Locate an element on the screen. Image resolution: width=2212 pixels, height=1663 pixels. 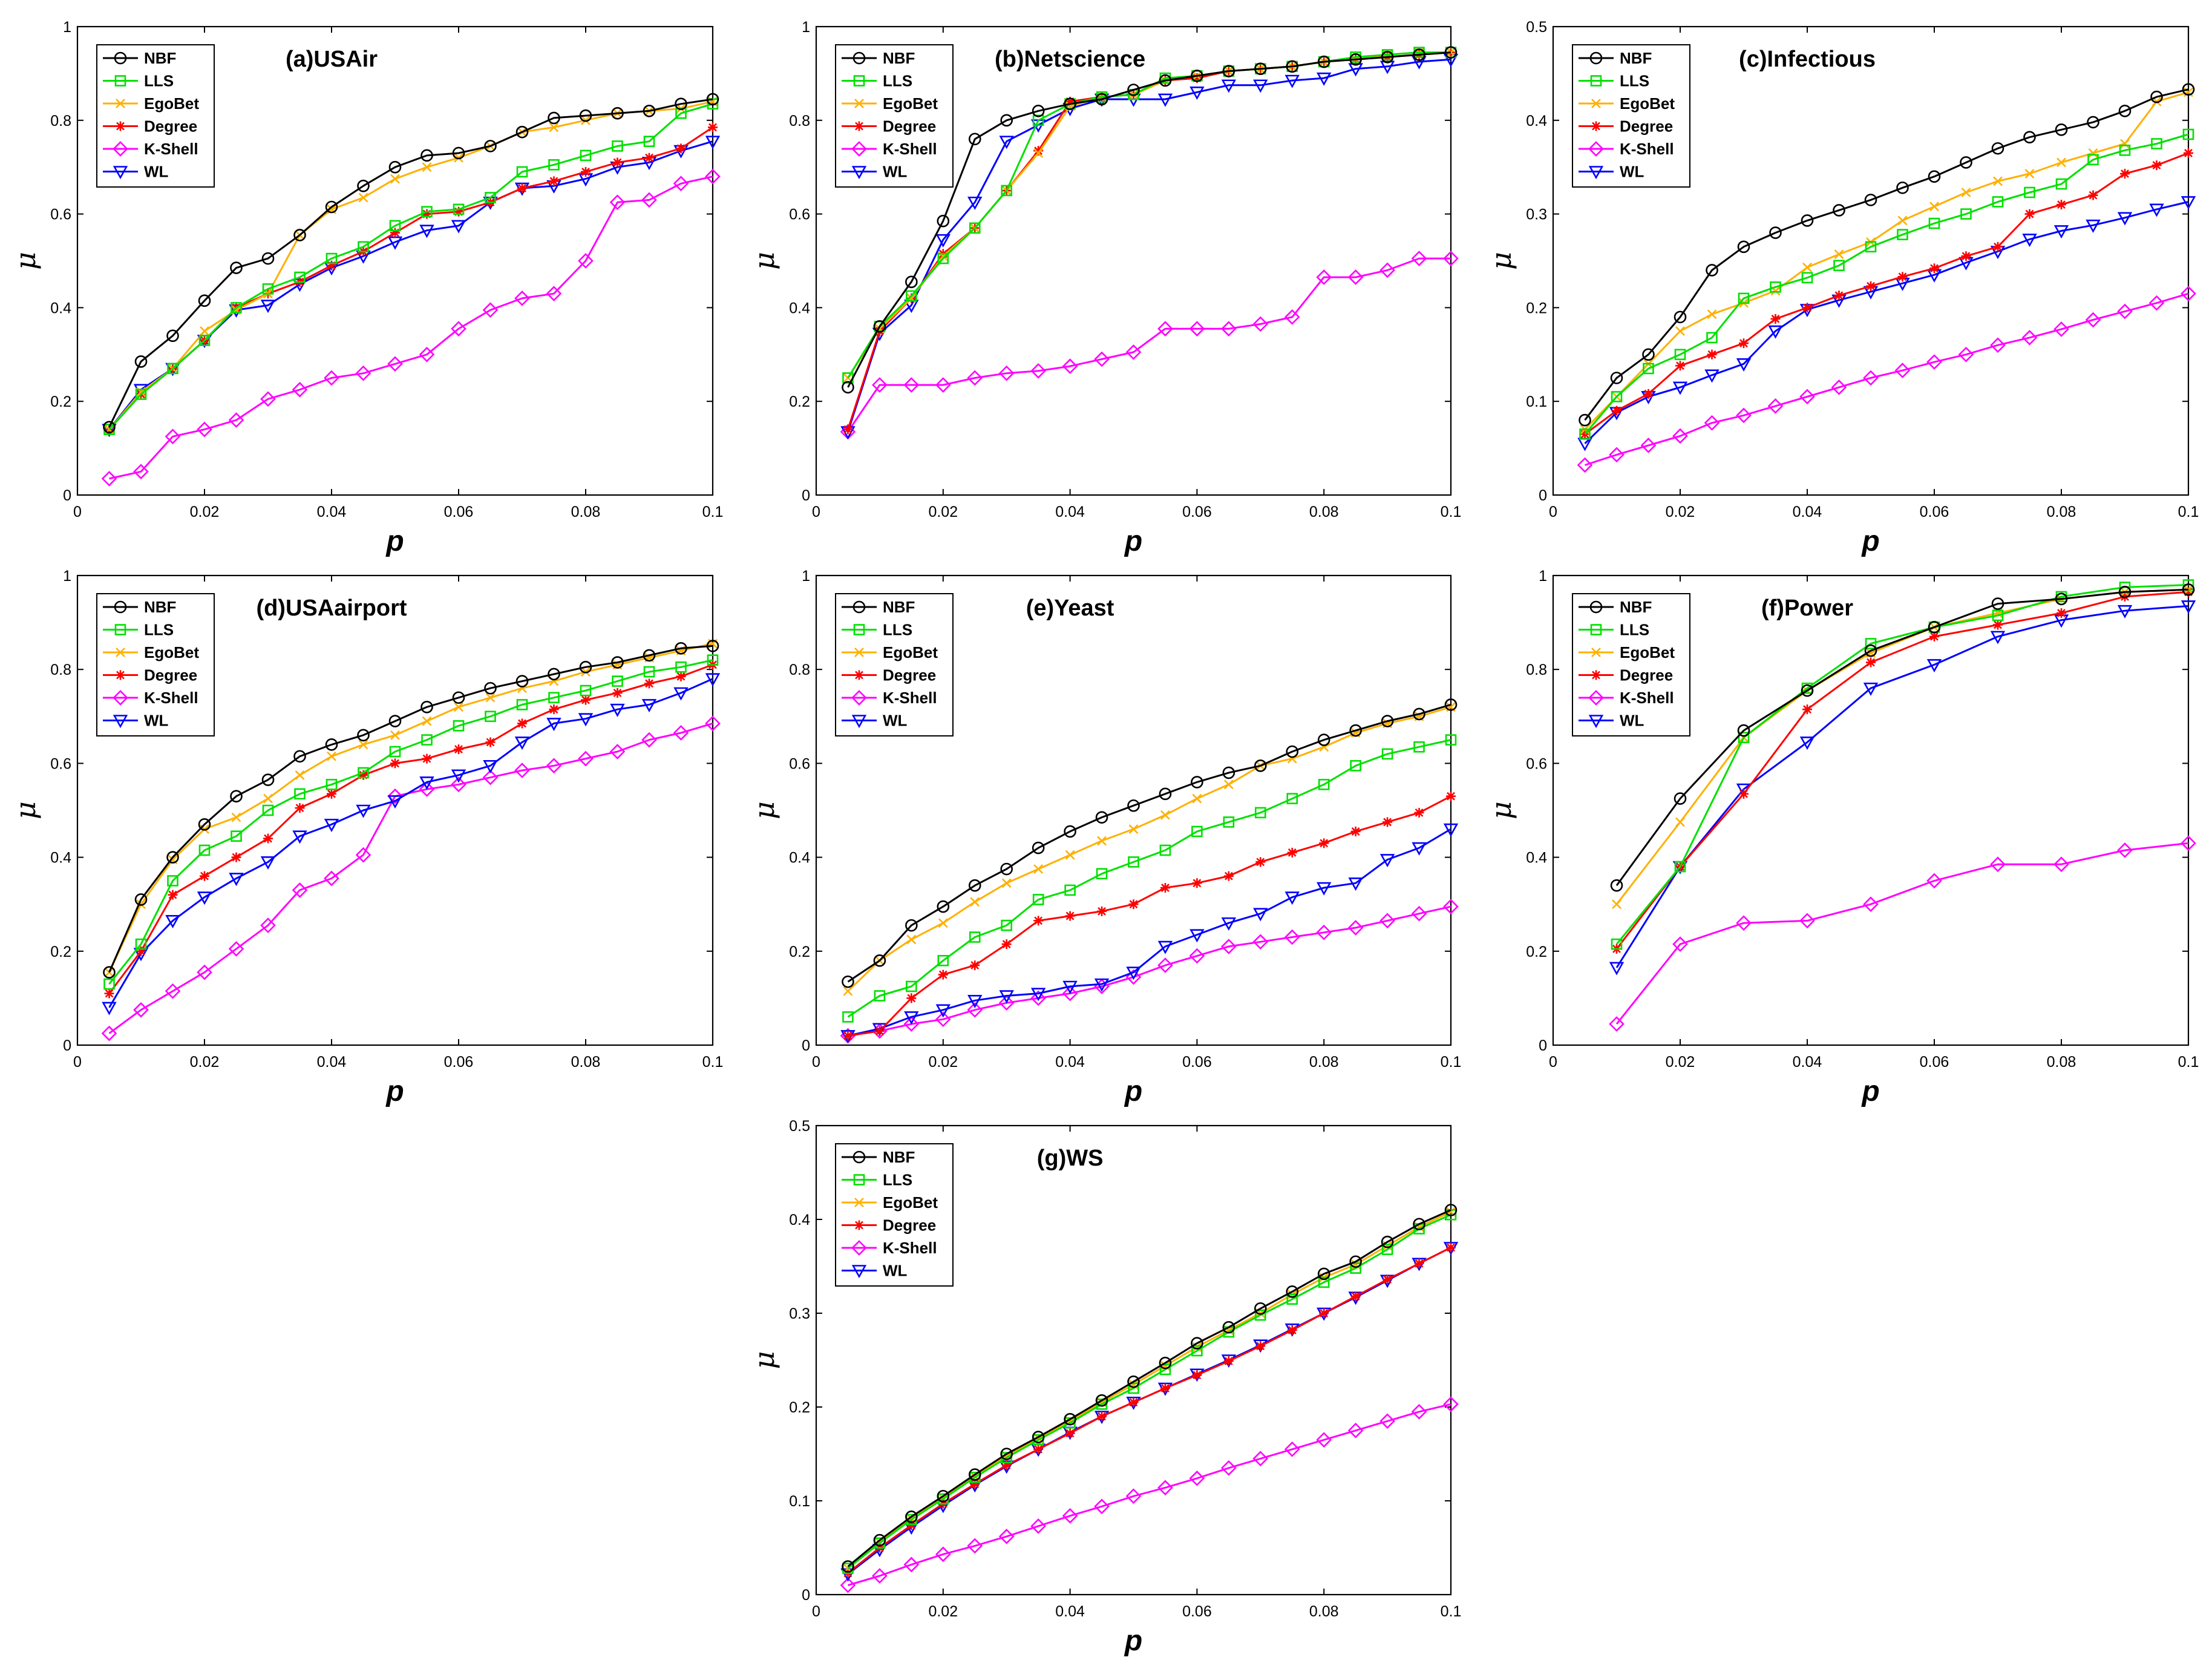
panel-3-y-tick-label: 0.3 is located at coordinates (1536, 214).